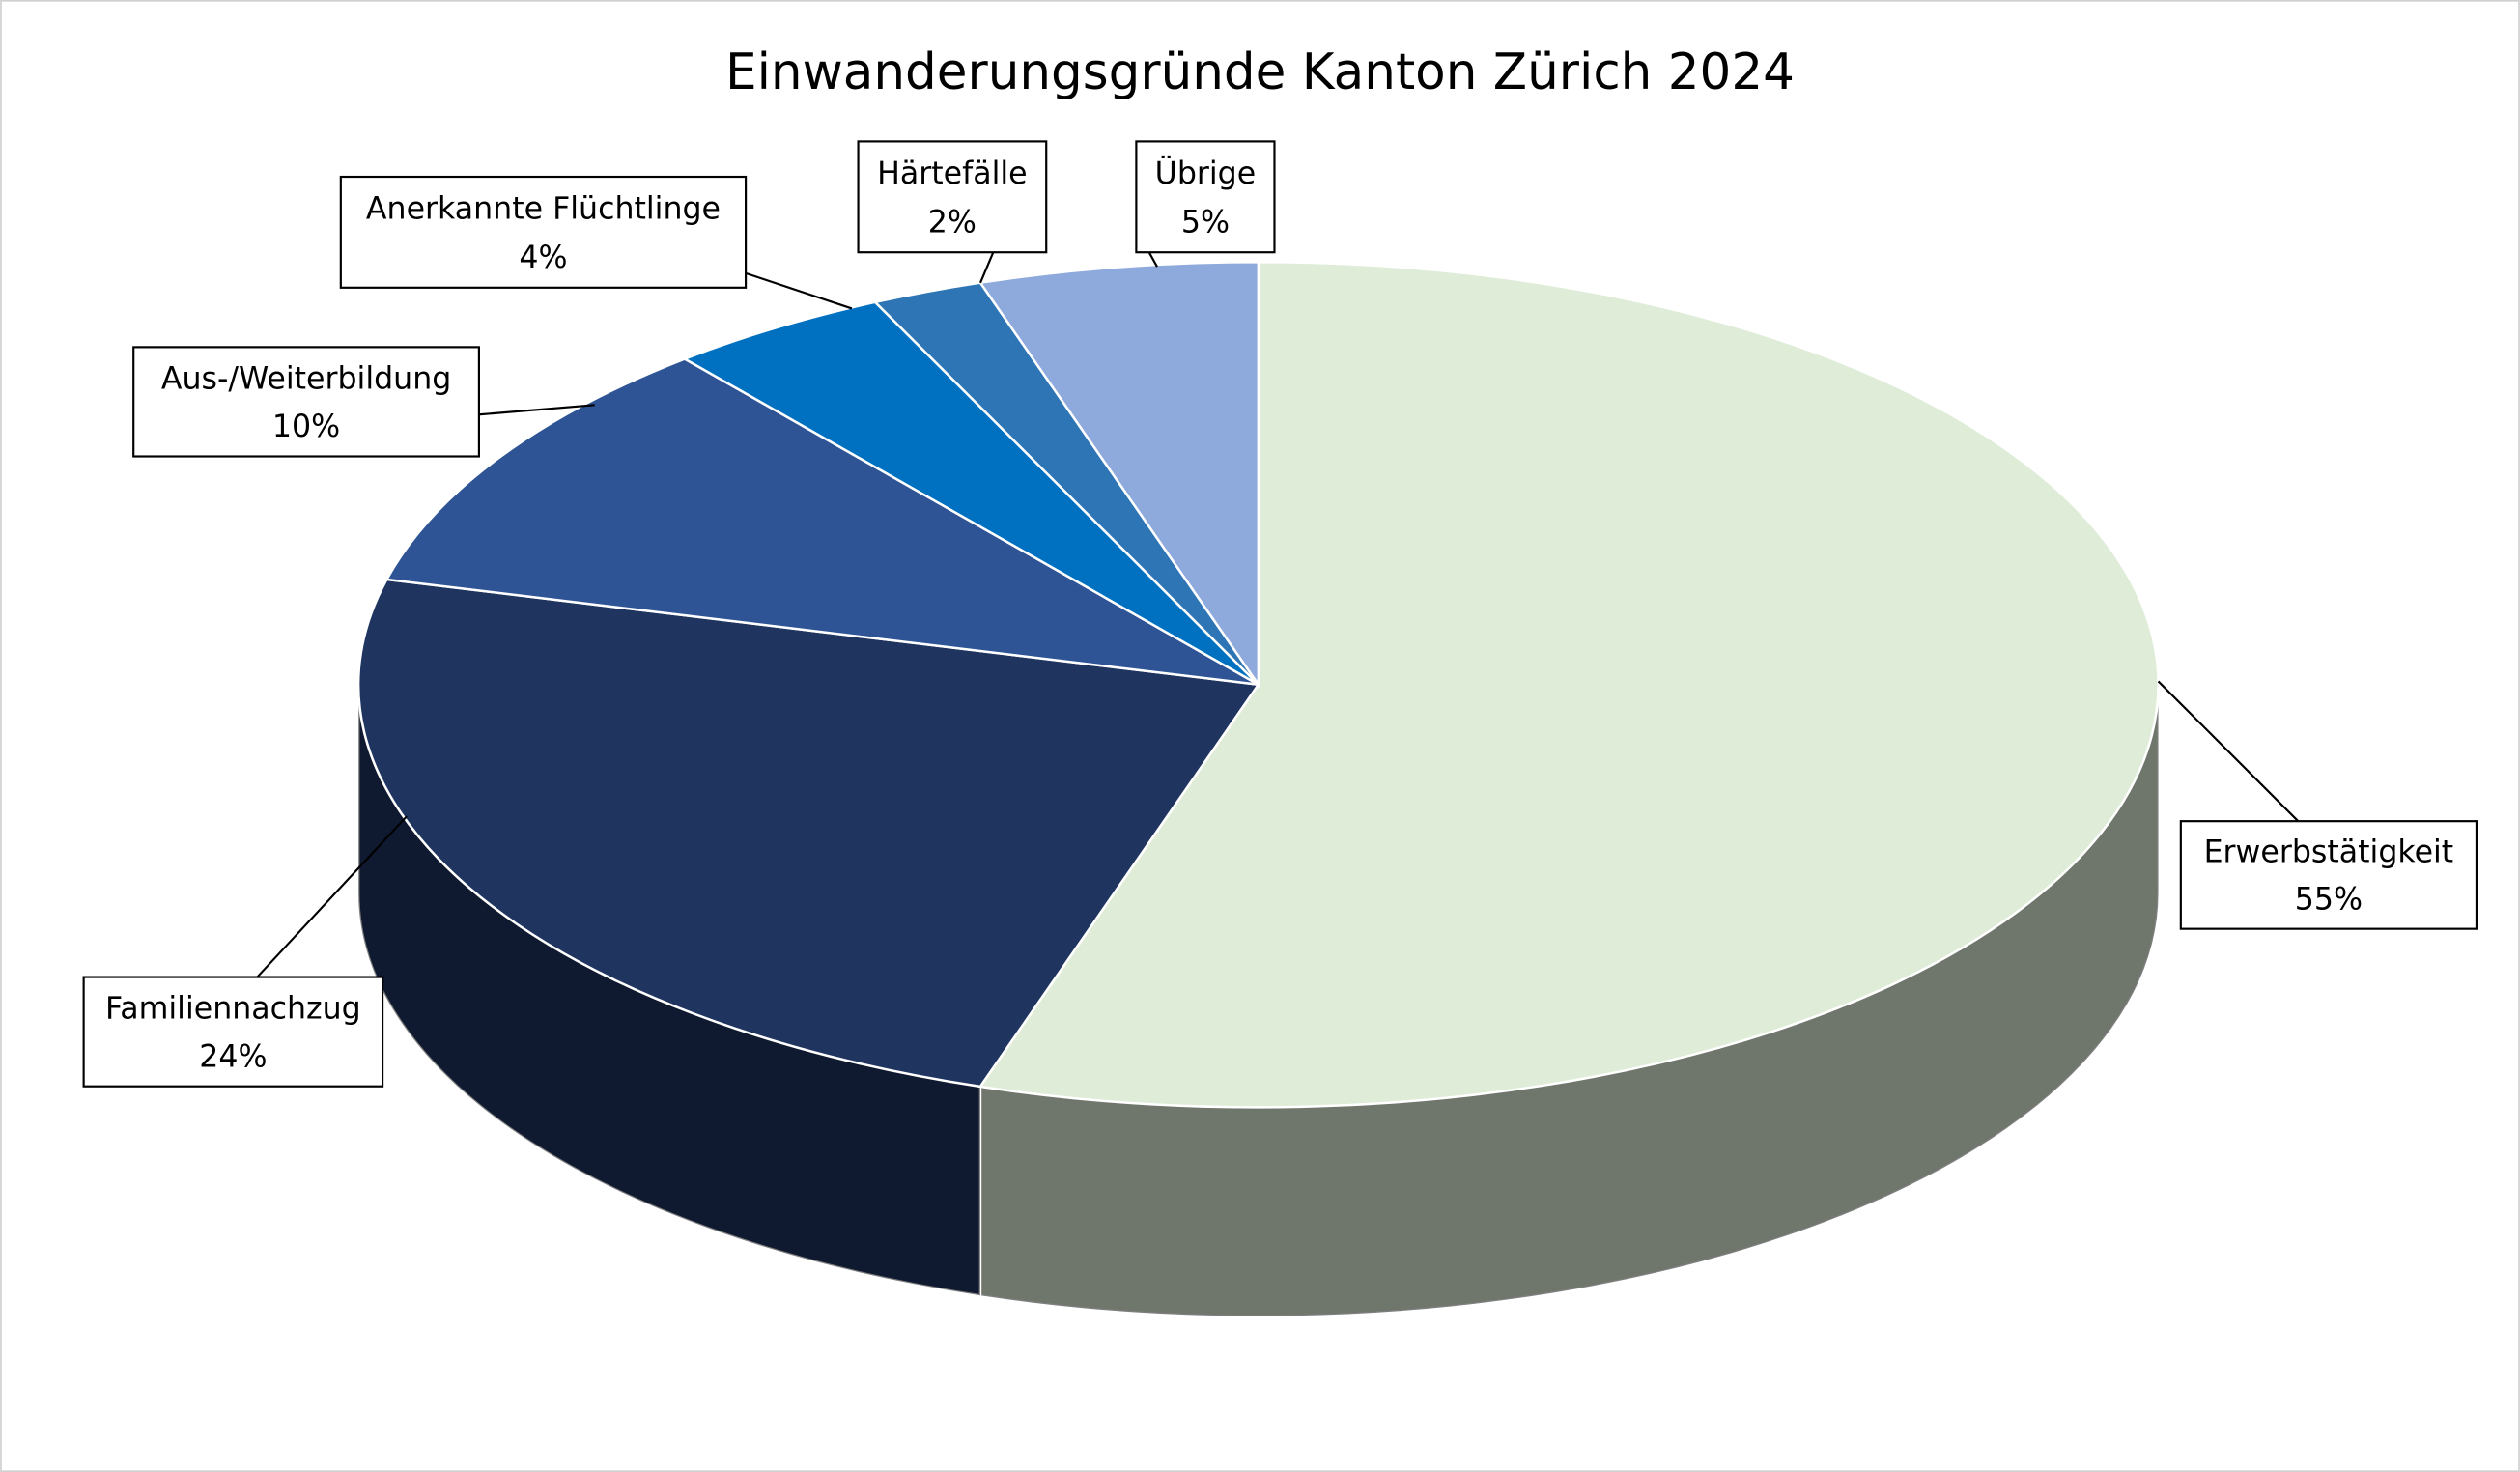 This screenshot has height=1472, width=2520. What do you see at coordinates (306, 427) in the screenshot?
I see `label-value: 10%` at bounding box center [306, 427].